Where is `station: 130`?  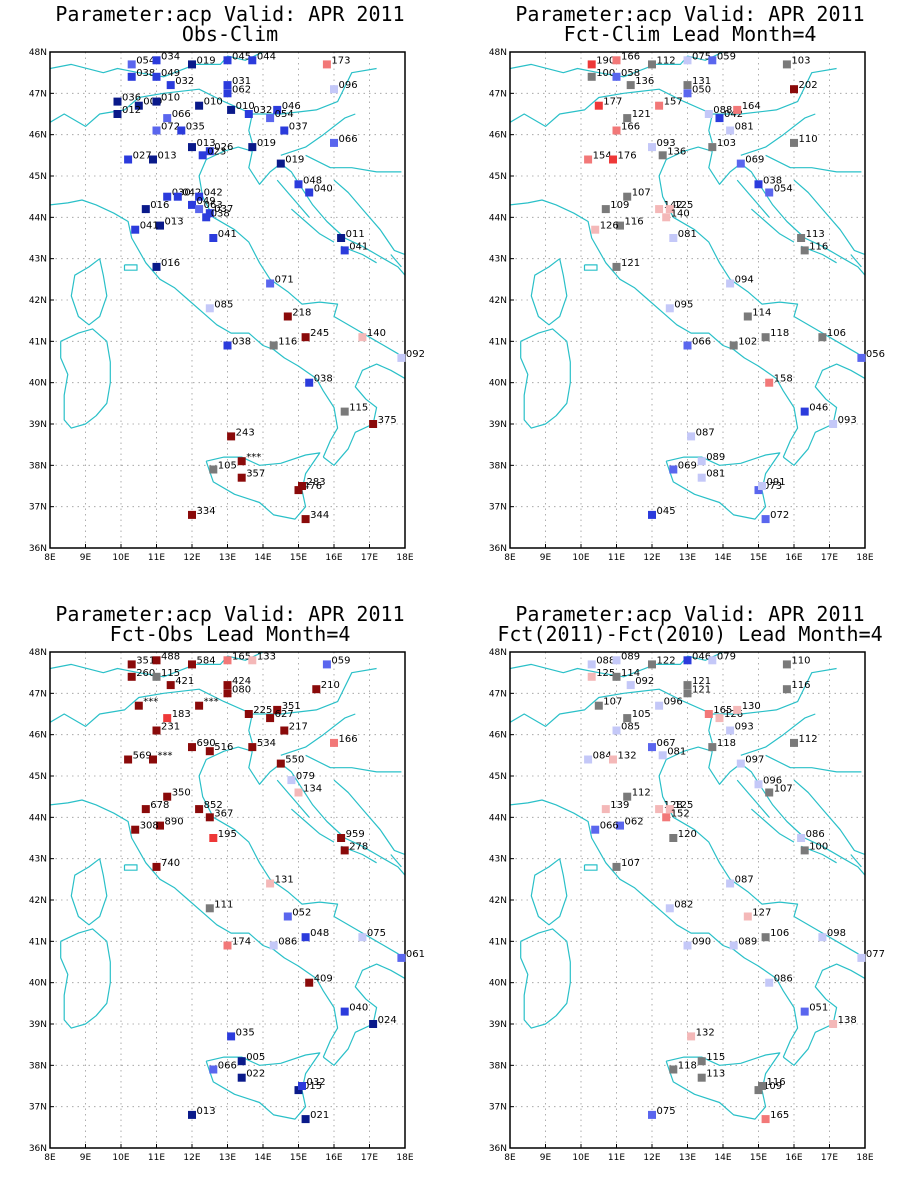
station: 130 is located at coordinates (747, 707).